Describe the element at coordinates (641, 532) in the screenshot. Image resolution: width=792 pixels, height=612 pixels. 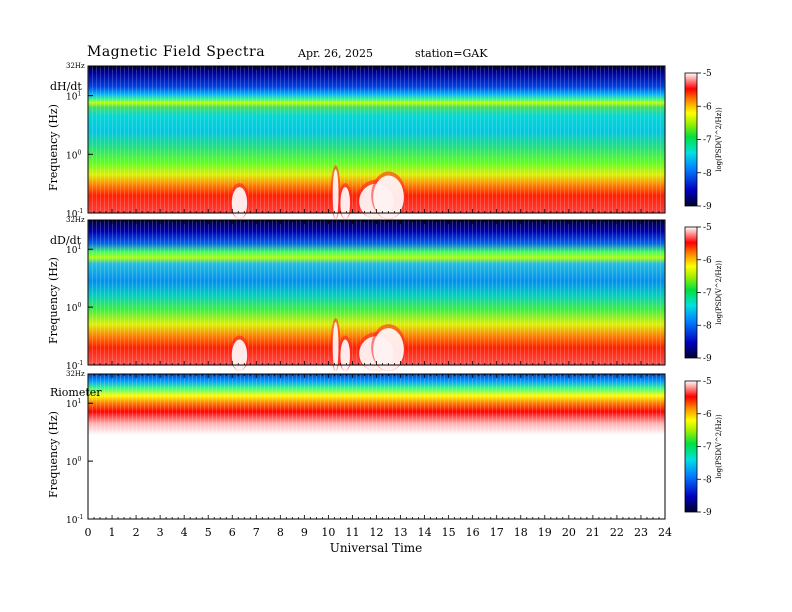
I see `x-tick-label: 23` at that location.